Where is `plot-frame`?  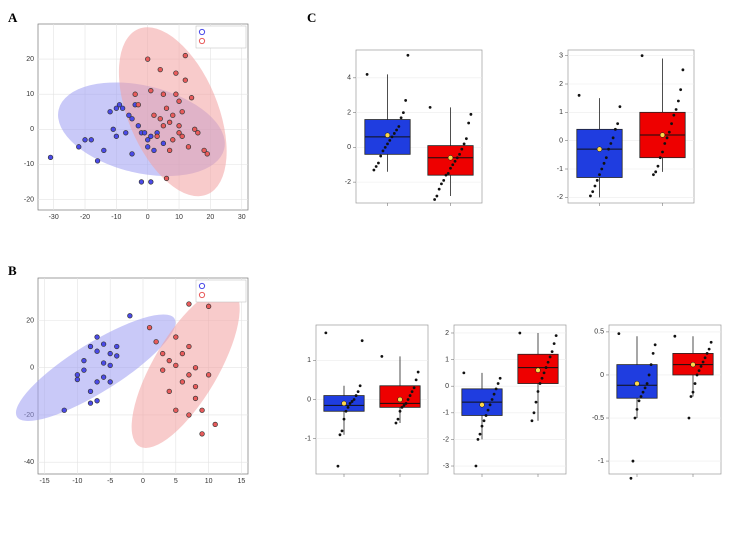
plot-frame is located at coordinates (665, 399).